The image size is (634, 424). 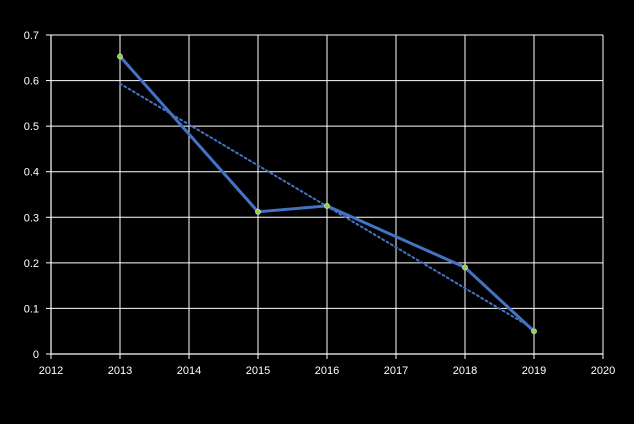 What do you see at coordinates (189, 371) in the screenshot?
I see `x-tick-label: 2014` at bounding box center [189, 371].